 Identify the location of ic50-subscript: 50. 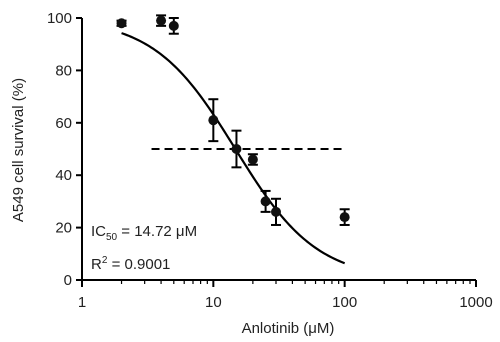
(112, 237).